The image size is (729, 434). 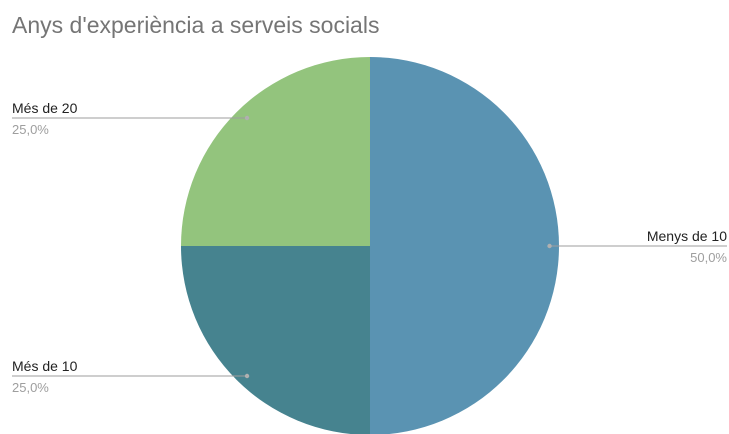 What do you see at coordinates (687, 236) in the screenshot?
I see `slice-label: Menys de 10` at bounding box center [687, 236].